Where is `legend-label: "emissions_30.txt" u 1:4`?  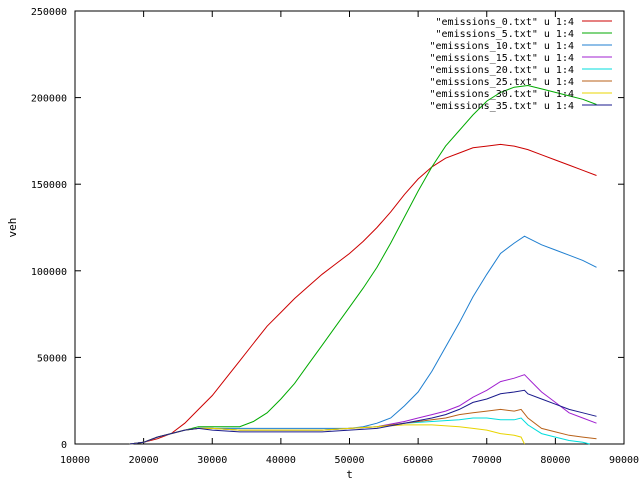
legend-label: "emissions_30.txt" u 1:4 is located at coordinates (502, 94).